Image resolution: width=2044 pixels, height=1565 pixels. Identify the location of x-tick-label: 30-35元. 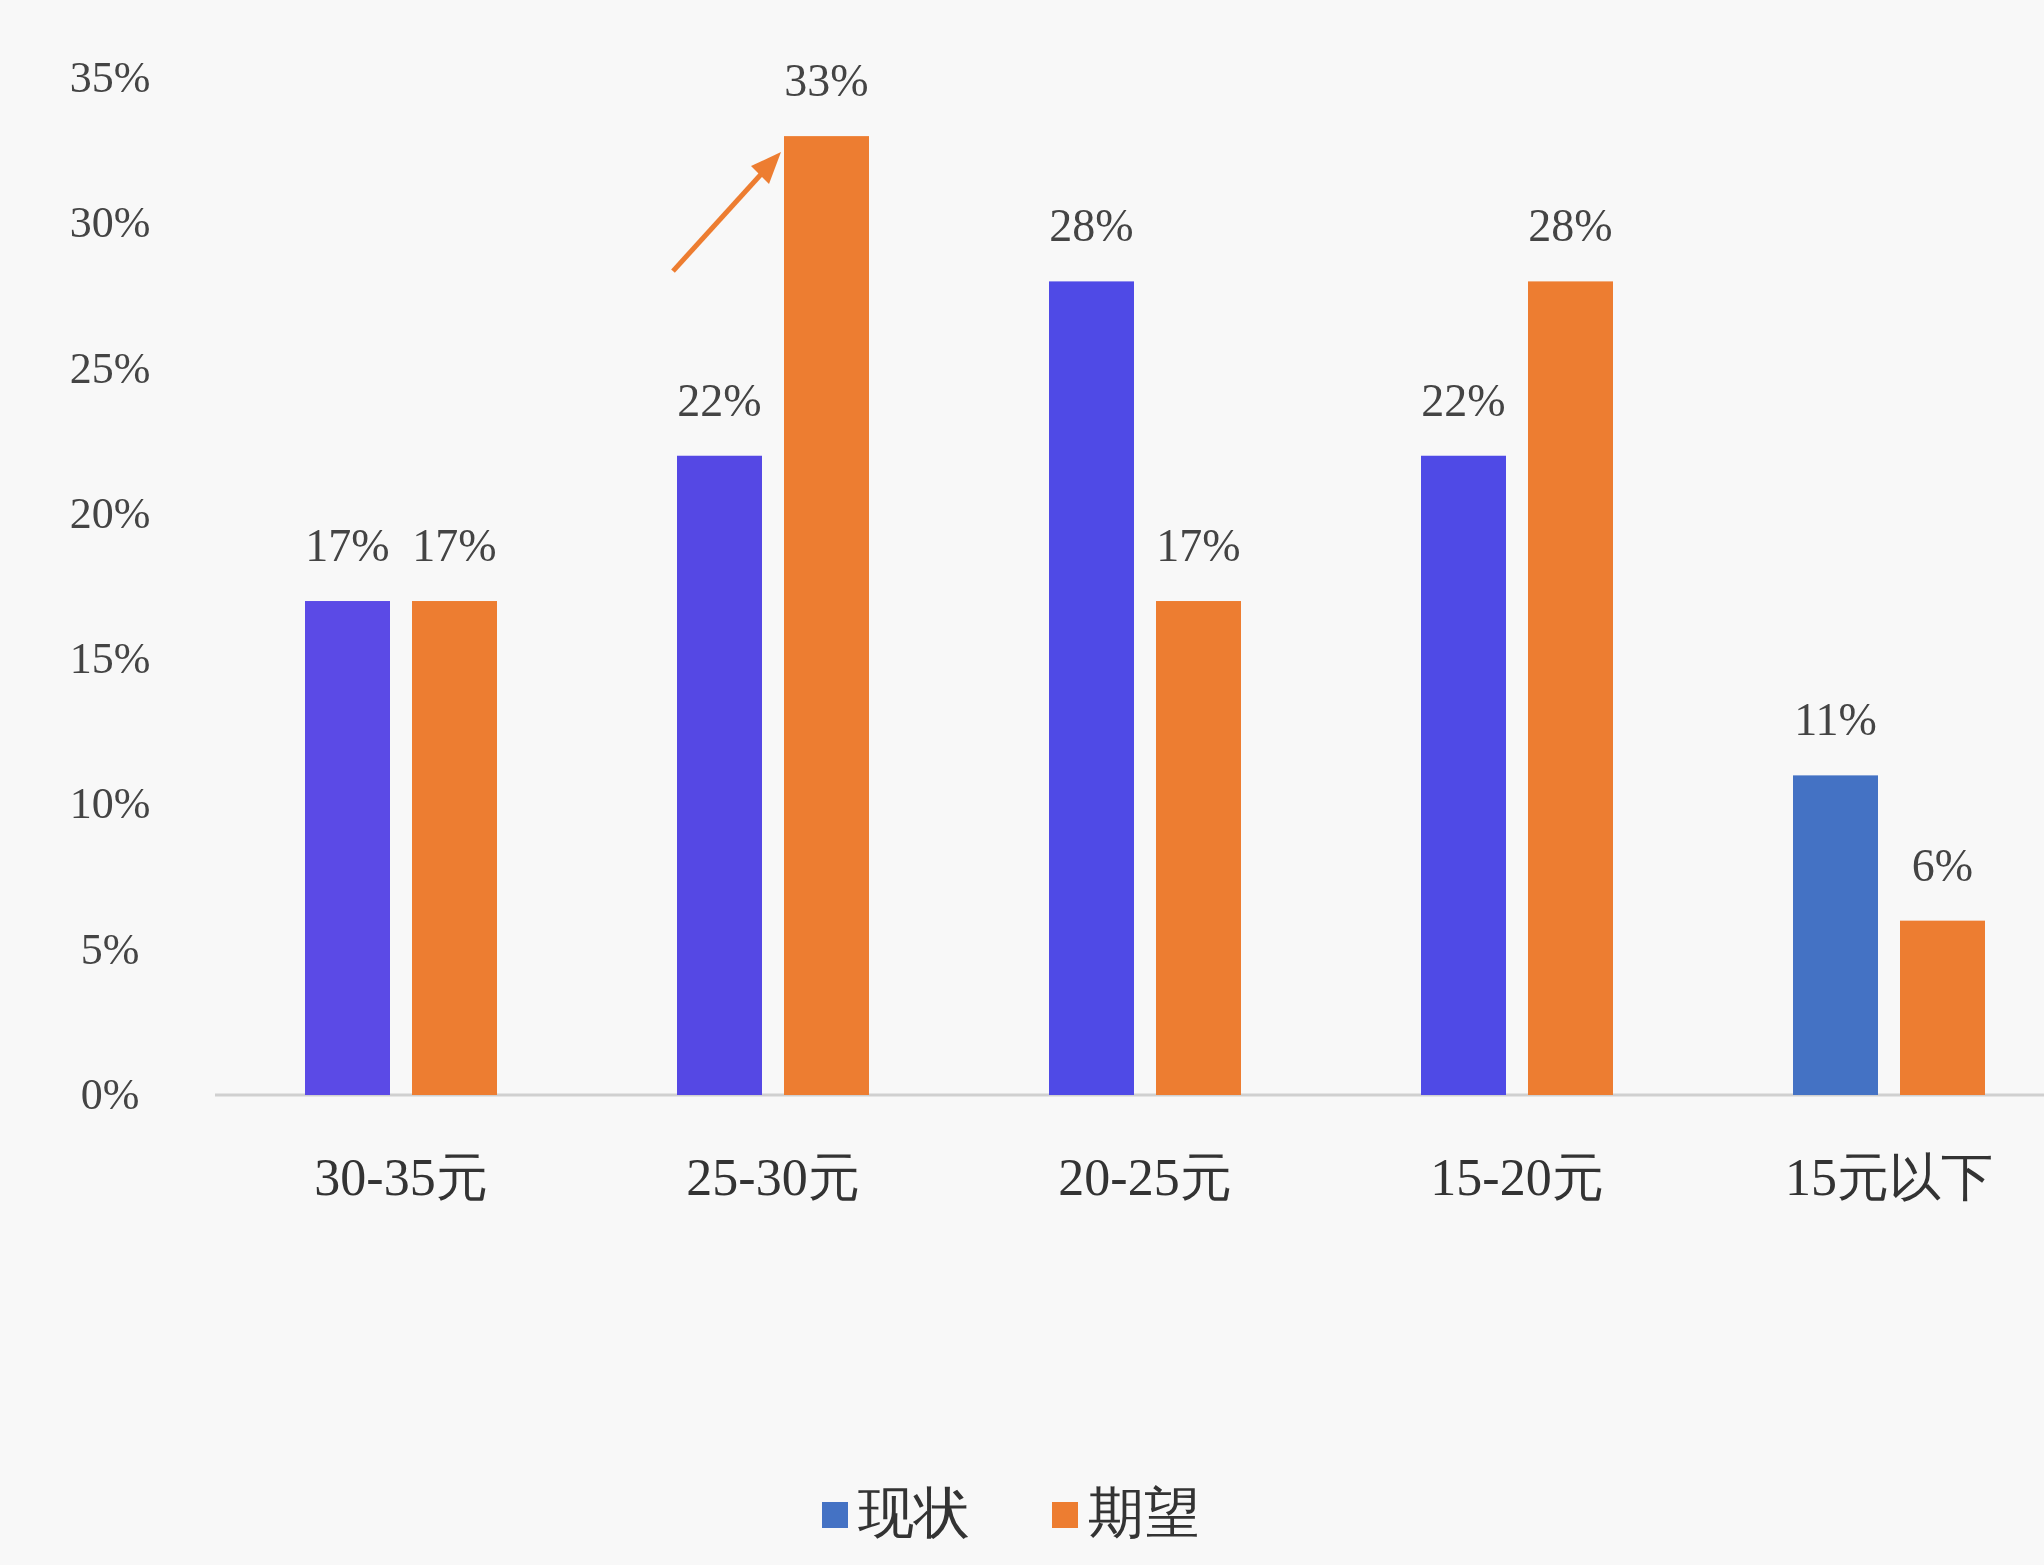
(401, 1177).